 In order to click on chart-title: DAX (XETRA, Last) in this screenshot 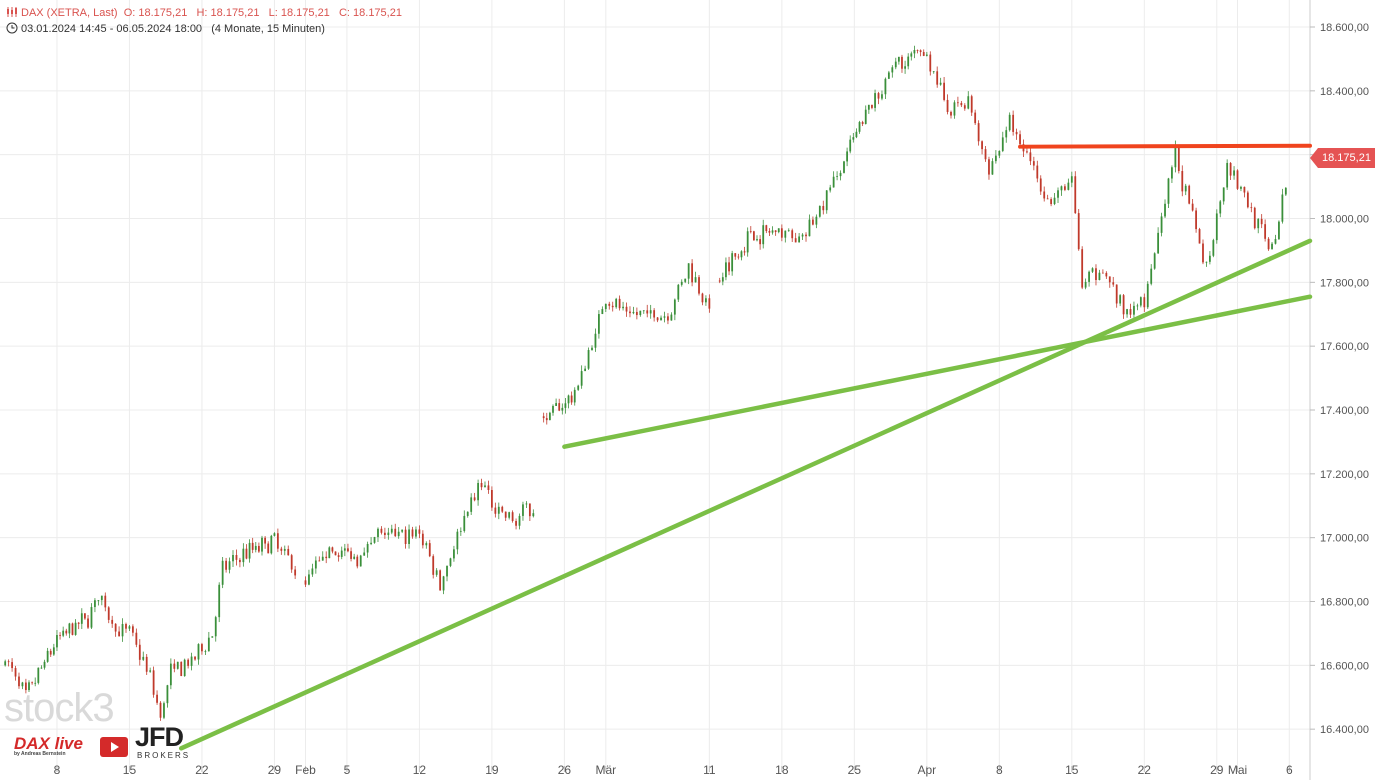, I will do `click(69, 13)`.